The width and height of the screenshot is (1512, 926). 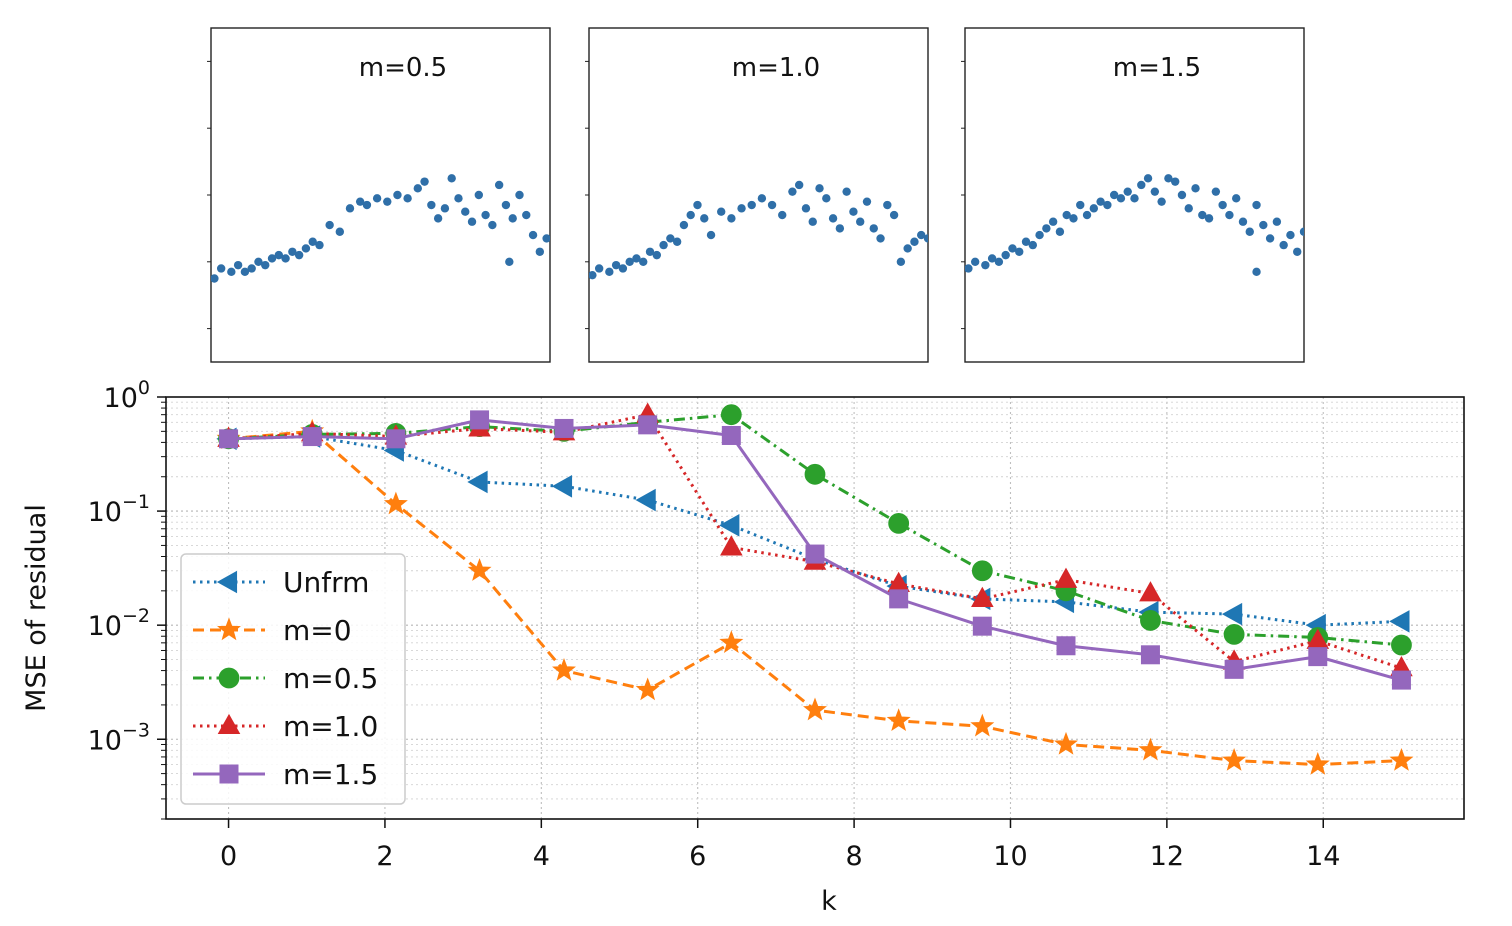 What do you see at coordinates (829, 901) in the screenshot?
I see `x-axis-label: k` at bounding box center [829, 901].